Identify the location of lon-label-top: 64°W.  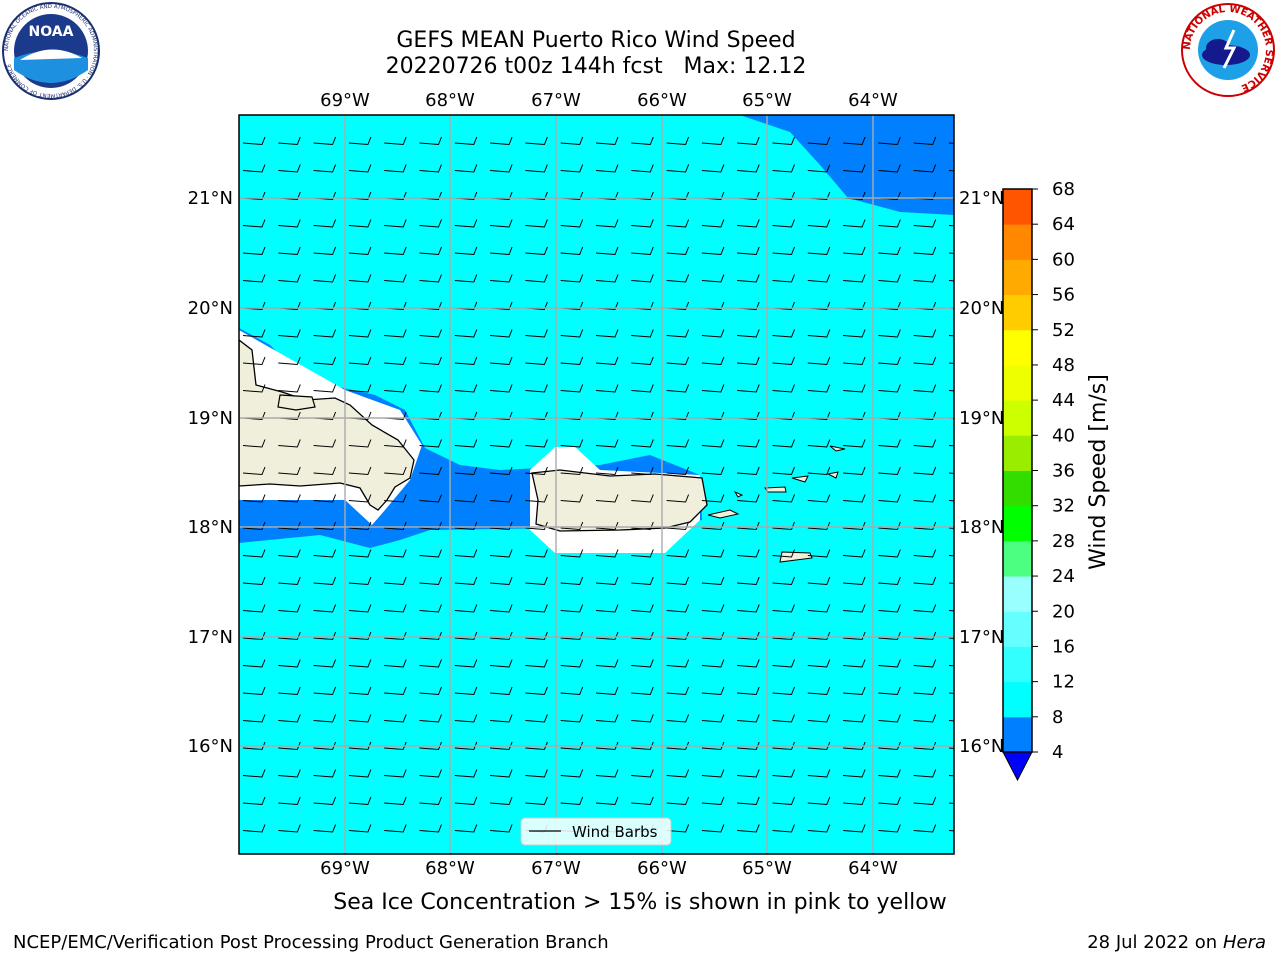
(873, 100).